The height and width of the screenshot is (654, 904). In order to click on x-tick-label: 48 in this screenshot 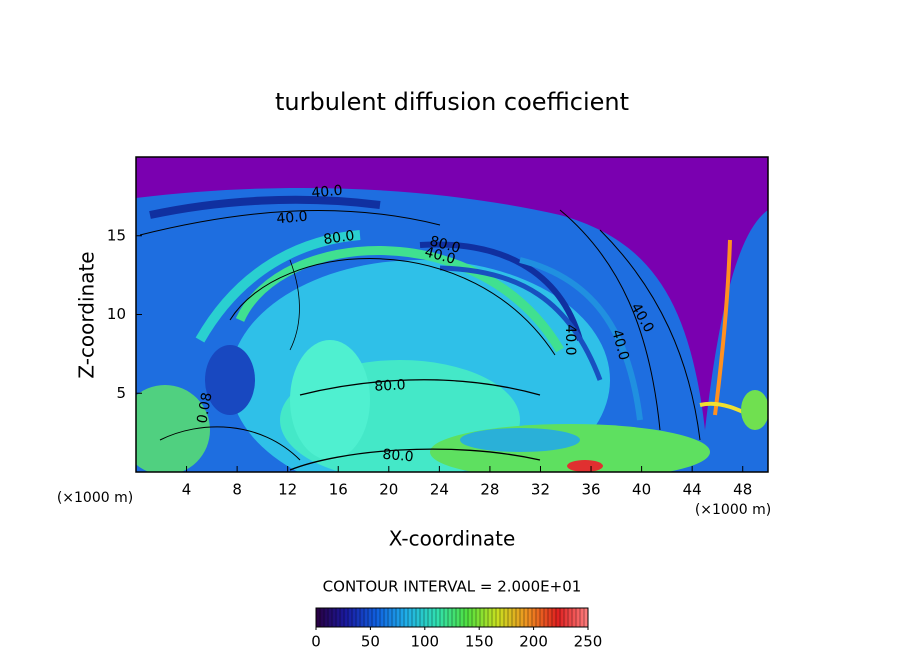, I will do `click(742, 490)`.